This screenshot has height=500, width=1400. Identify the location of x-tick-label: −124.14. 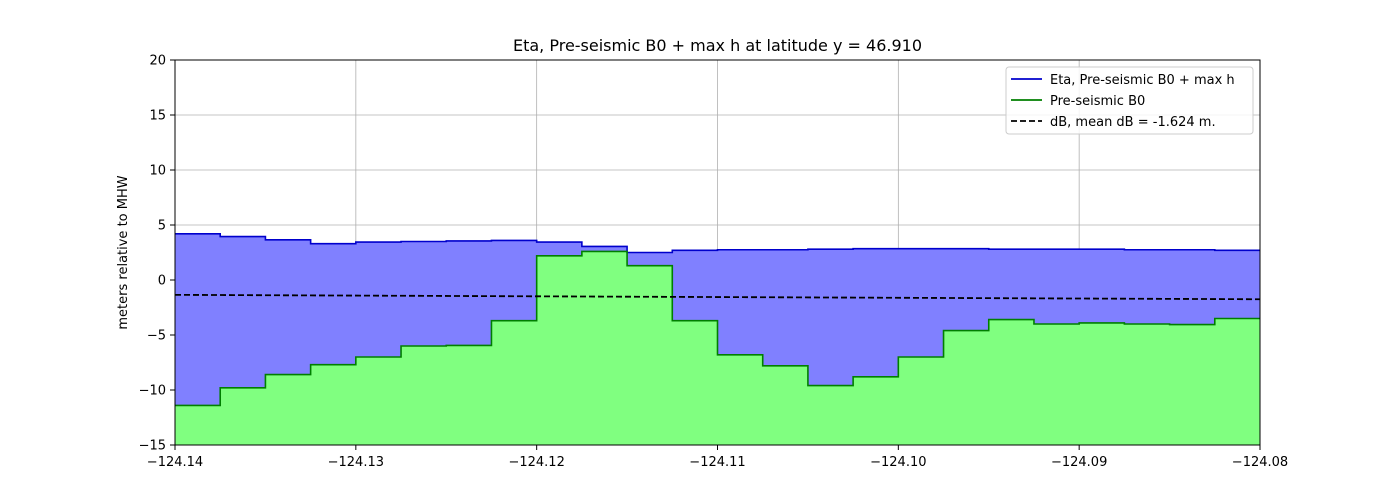
(175, 462).